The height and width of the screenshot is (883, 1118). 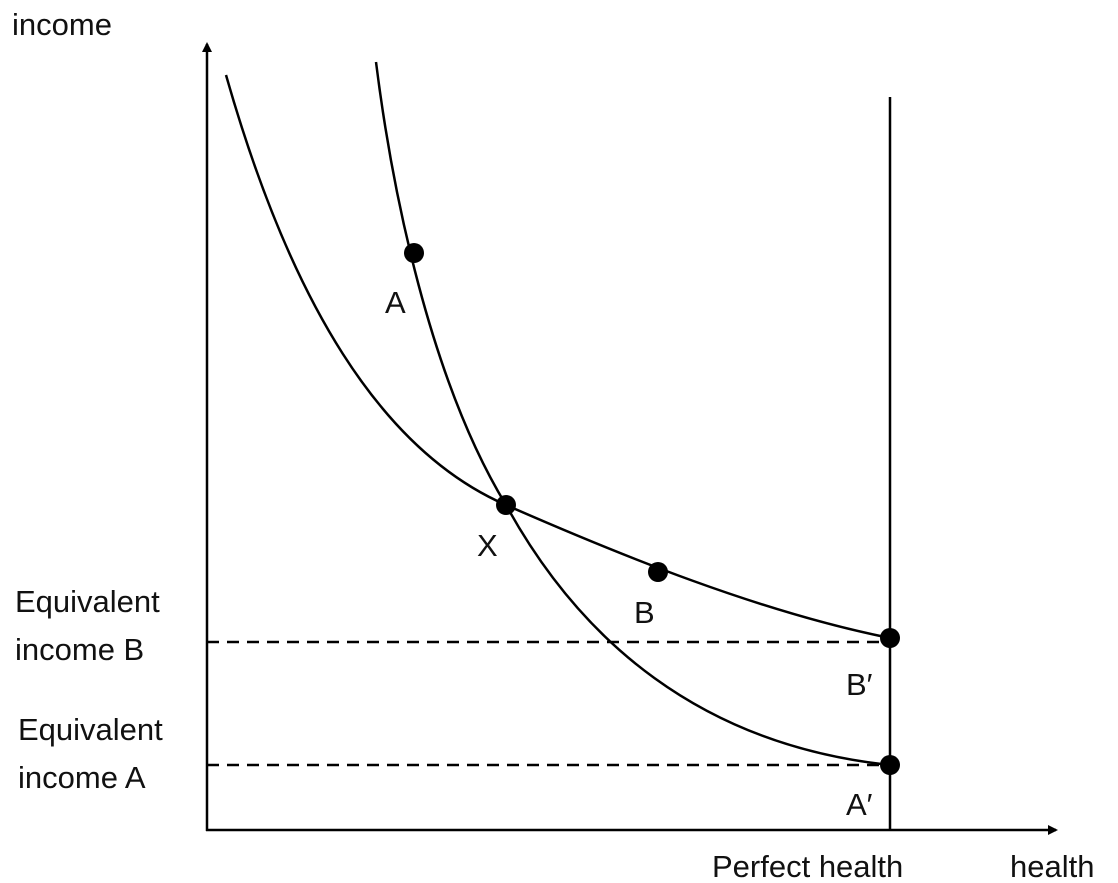 What do you see at coordinates (890, 765) in the screenshot?
I see `point-a-prime` at bounding box center [890, 765].